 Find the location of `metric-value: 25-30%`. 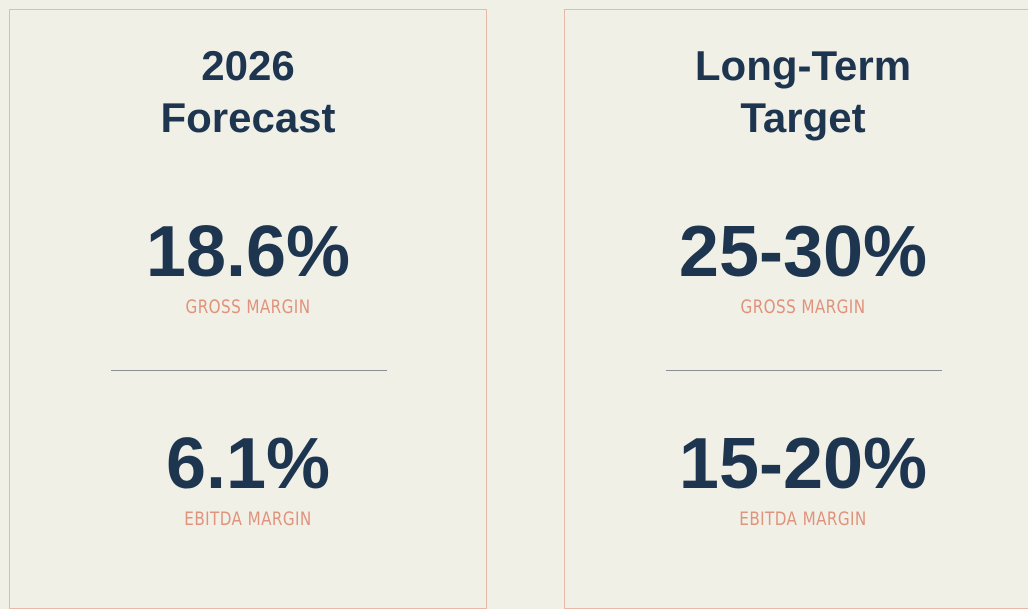

metric-value: 25-30% is located at coordinates (803, 252).